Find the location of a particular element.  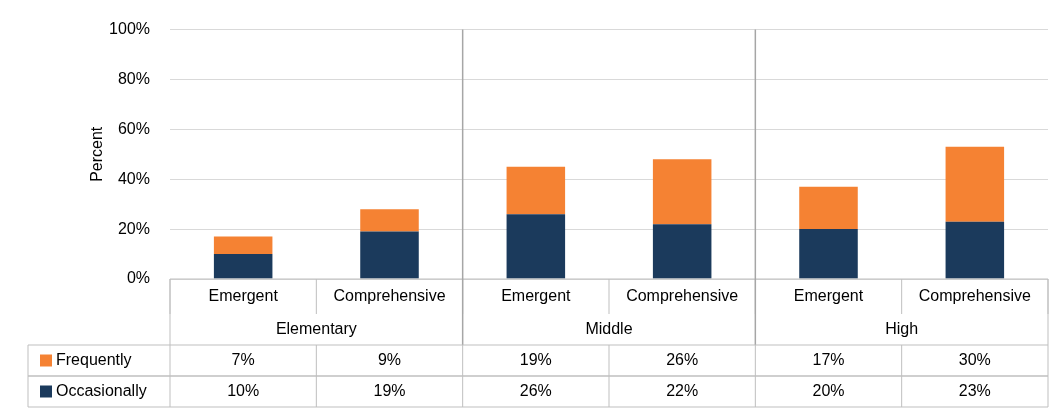

text: Middle is located at coordinates (609, 328).